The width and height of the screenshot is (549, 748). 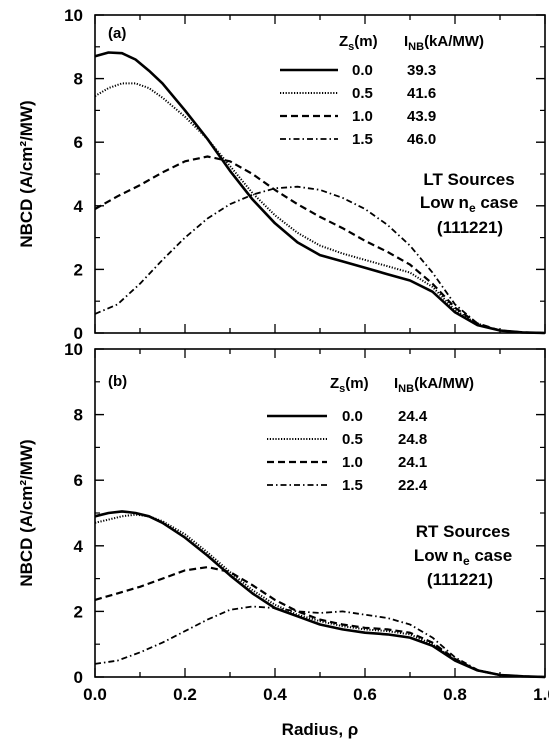 What do you see at coordinates (421, 139) in the screenshot?
I see `panel-a-legend-inb-3: 46.0` at bounding box center [421, 139].